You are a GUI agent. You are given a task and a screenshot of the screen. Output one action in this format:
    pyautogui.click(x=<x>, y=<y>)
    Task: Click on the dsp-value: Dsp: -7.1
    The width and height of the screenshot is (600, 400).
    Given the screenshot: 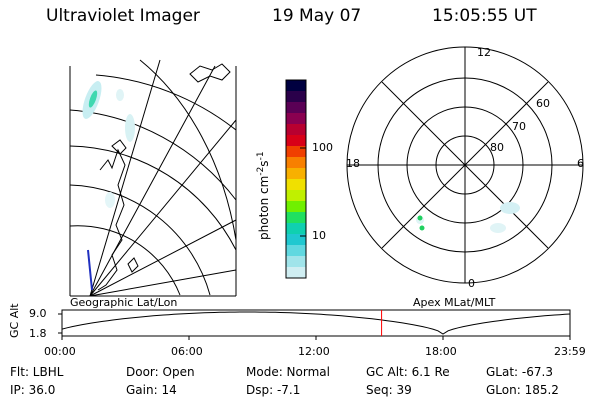 What is the action you would take?
    pyautogui.click(x=273, y=390)
    